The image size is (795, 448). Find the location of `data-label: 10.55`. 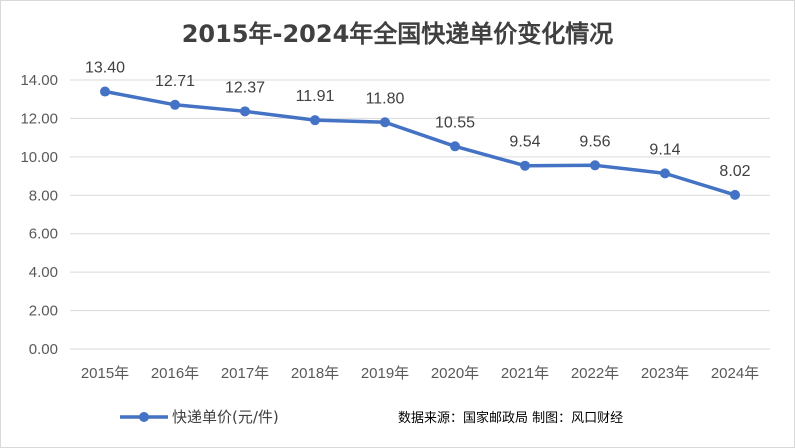

data-label: 10.55 is located at coordinates (455, 122).